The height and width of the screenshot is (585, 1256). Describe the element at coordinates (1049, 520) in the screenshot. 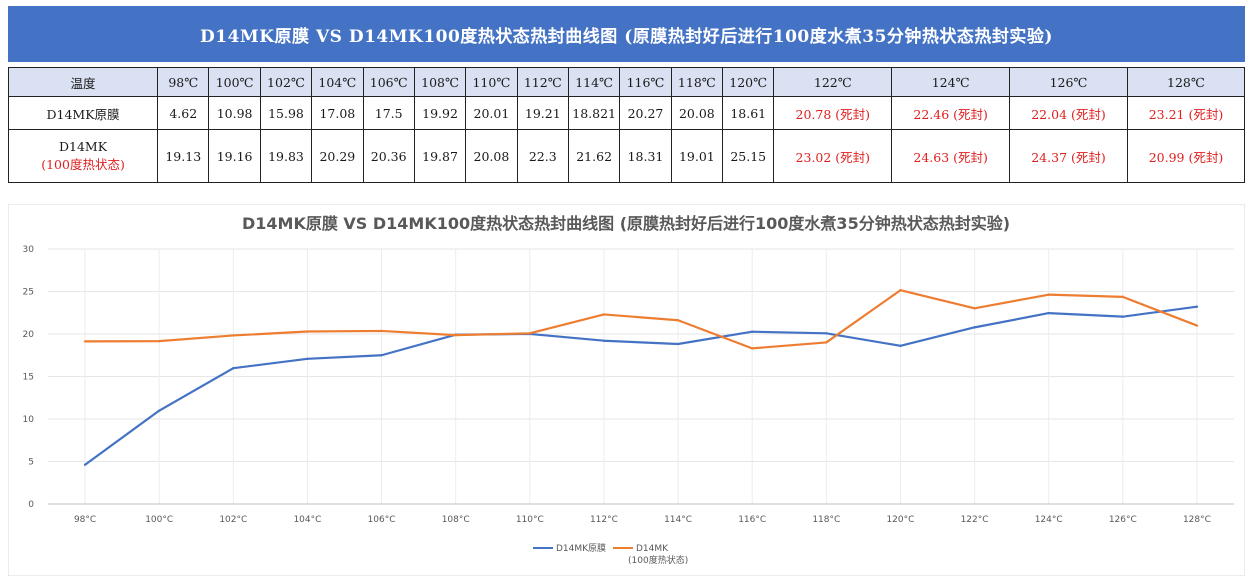

I see `x-tick-label: 124°C` at that location.